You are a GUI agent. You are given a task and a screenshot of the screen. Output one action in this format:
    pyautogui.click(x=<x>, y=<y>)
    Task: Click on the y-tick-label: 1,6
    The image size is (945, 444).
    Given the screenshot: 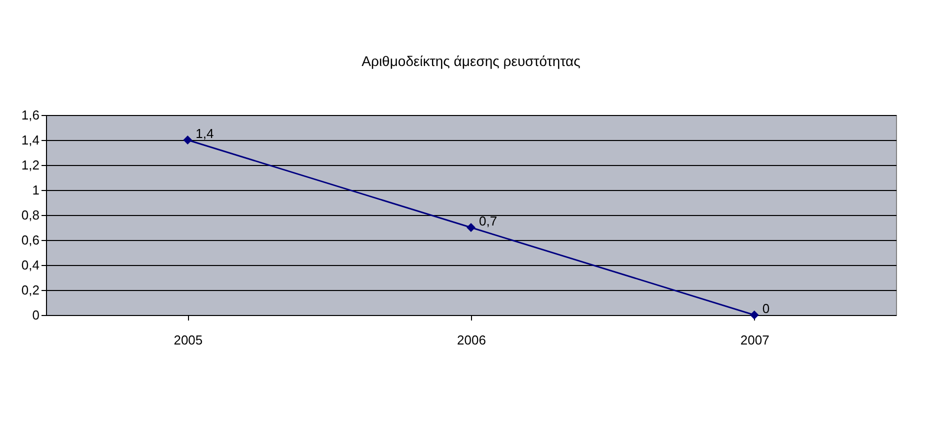 What is the action you would take?
    pyautogui.click(x=30, y=115)
    